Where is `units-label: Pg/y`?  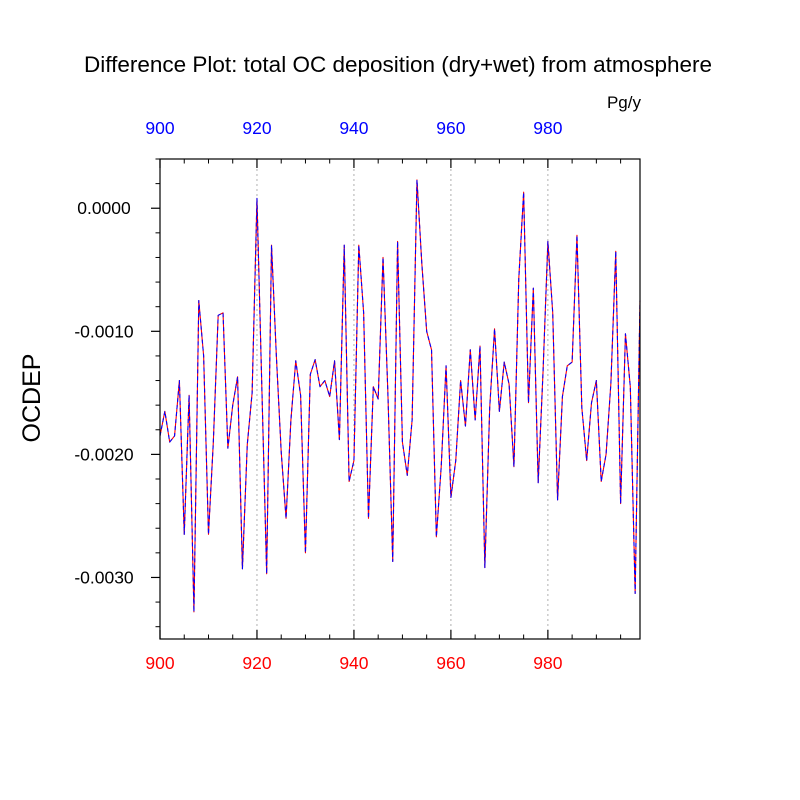 units-label: Pg/y is located at coordinates (624, 102).